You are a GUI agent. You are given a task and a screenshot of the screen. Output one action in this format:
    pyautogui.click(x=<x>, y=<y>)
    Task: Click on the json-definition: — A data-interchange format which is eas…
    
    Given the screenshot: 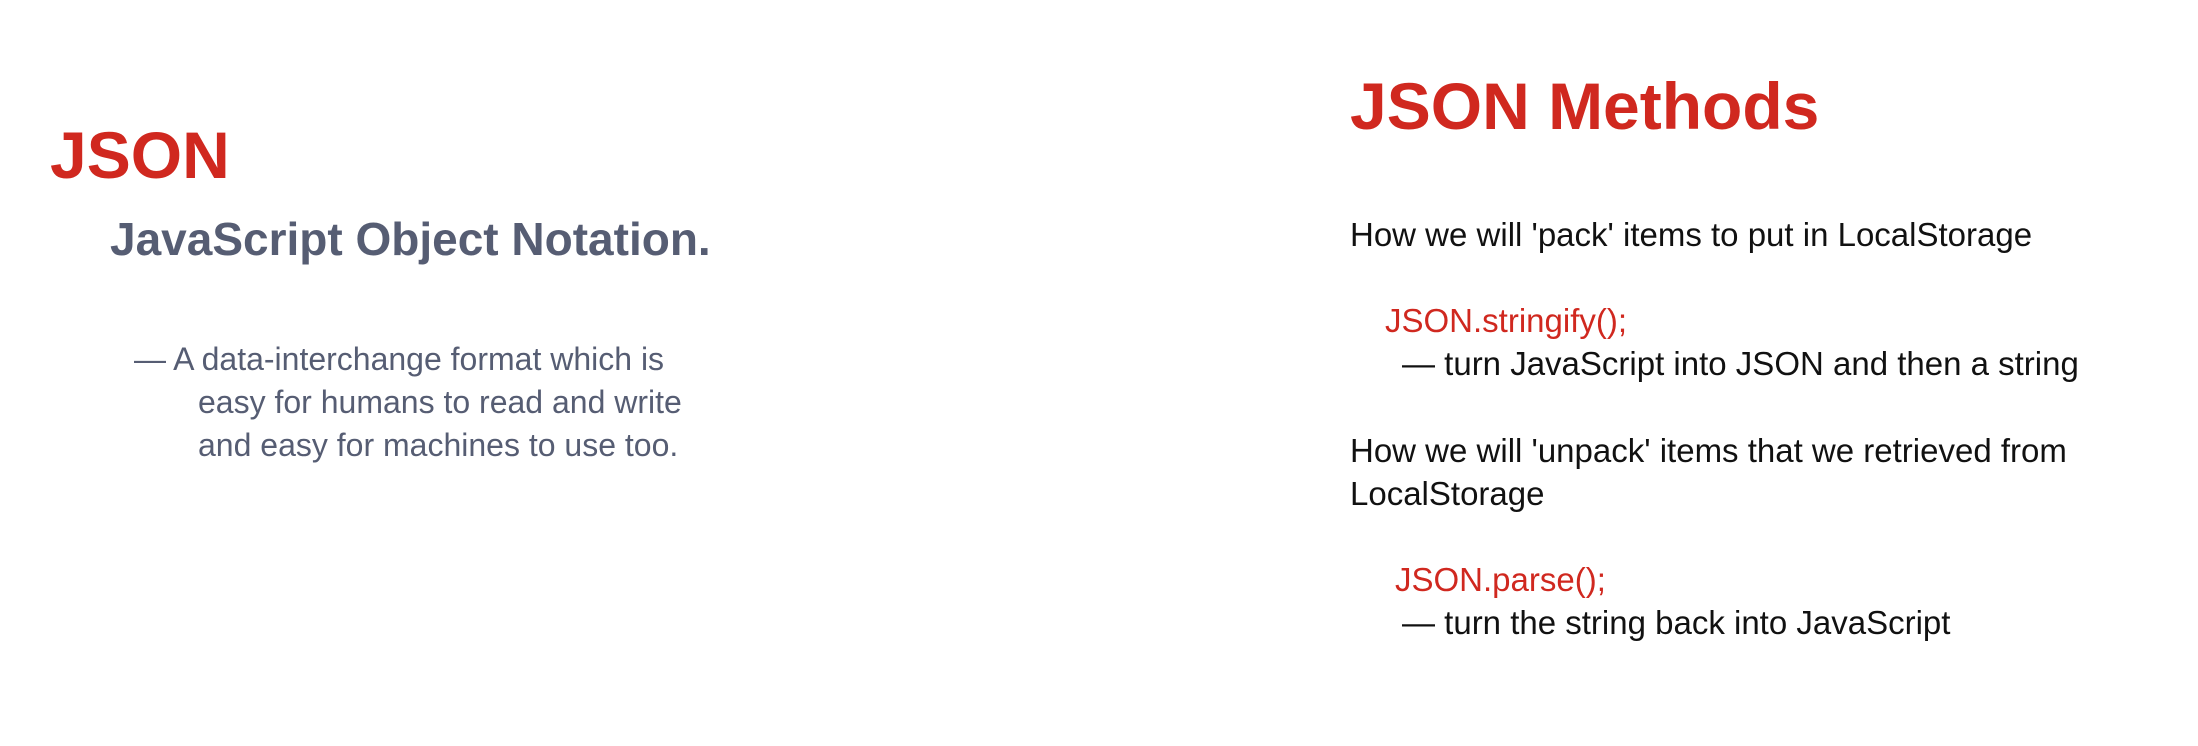 What is the action you would take?
    pyautogui.click(x=408, y=402)
    